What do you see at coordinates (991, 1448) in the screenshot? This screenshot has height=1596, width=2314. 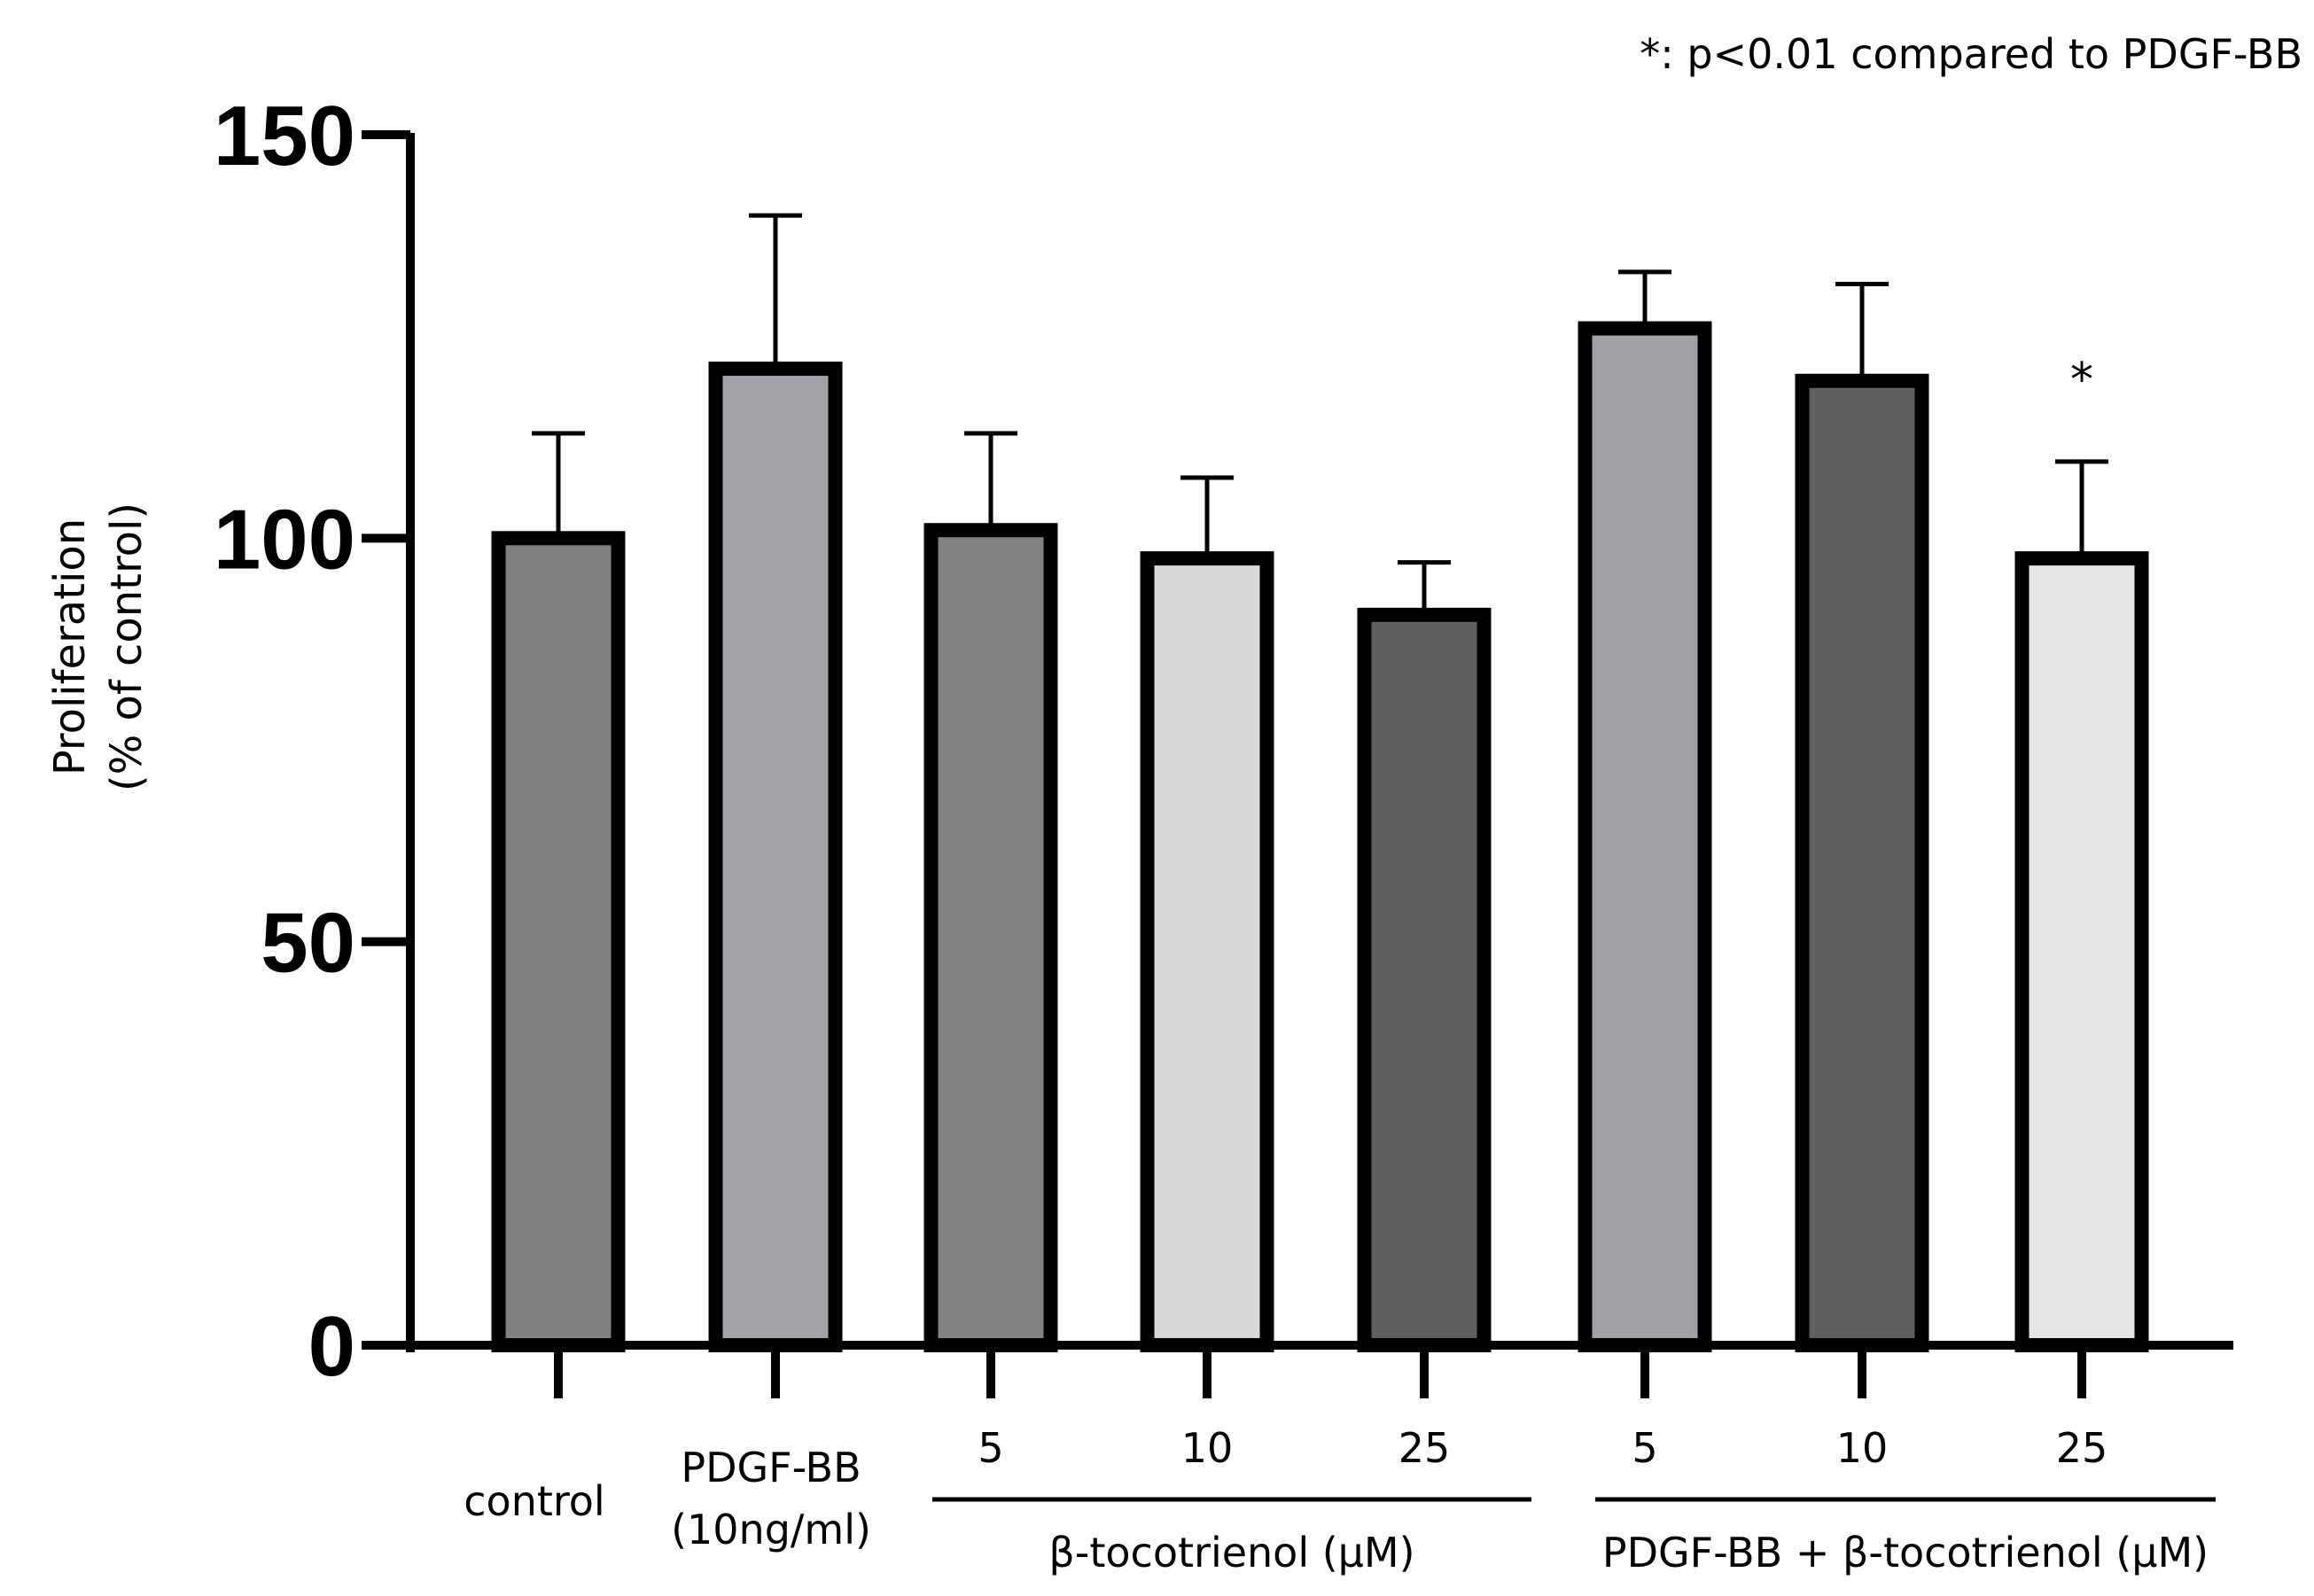 I see `x-label-b5: 5` at bounding box center [991, 1448].